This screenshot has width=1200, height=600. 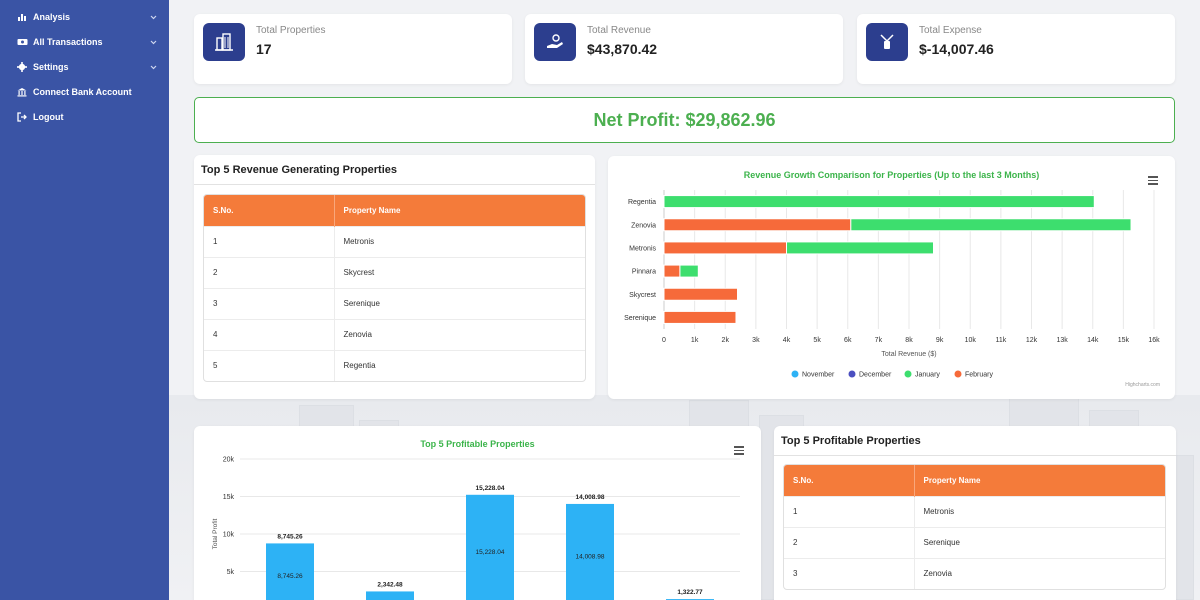 What do you see at coordinates (1142, 385) in the screenshot?
I see `chart-credit: Highcharts.com` at bounding box center [1142, 385].